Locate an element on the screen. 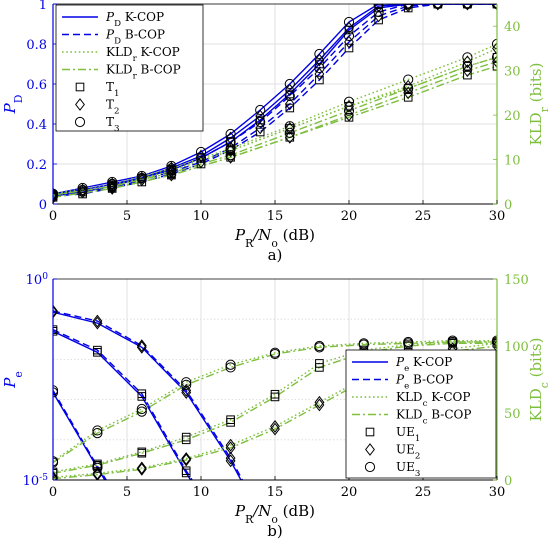 The image size is (548, 548). legend-entry-part: e is located at coordinates (406, 387).